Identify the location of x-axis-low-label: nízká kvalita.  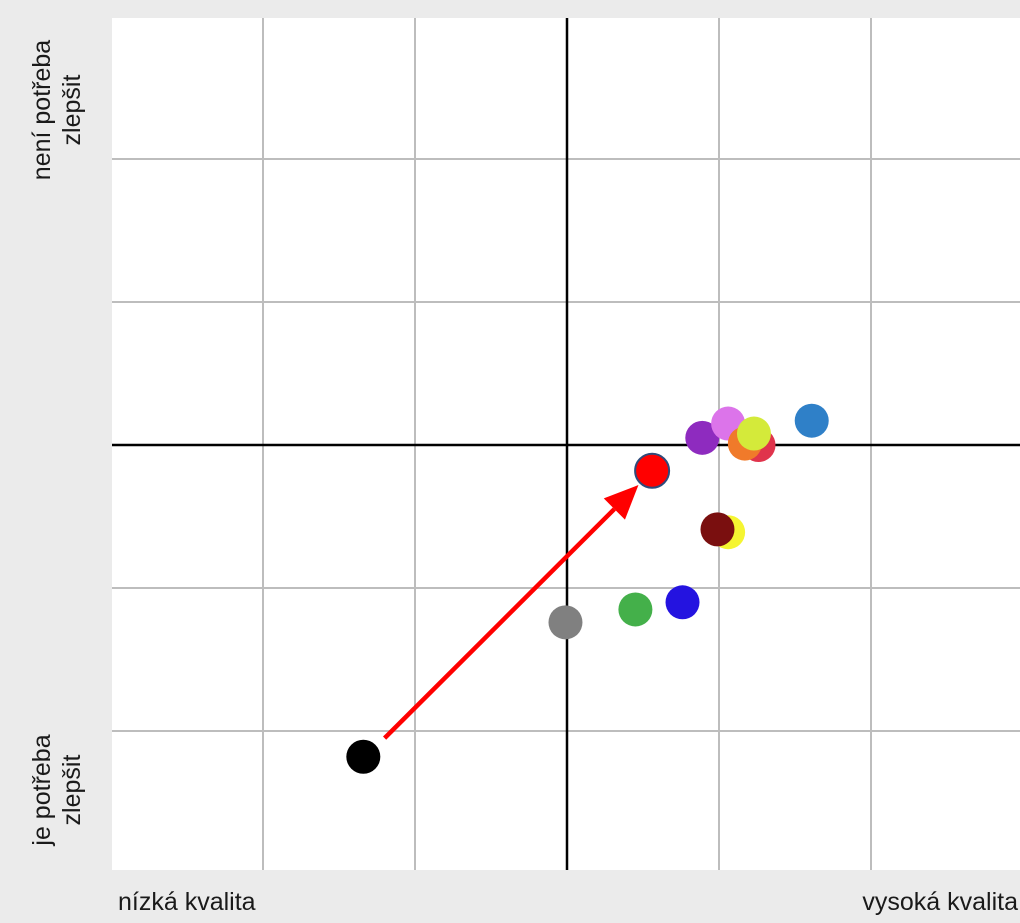
(187, 902).